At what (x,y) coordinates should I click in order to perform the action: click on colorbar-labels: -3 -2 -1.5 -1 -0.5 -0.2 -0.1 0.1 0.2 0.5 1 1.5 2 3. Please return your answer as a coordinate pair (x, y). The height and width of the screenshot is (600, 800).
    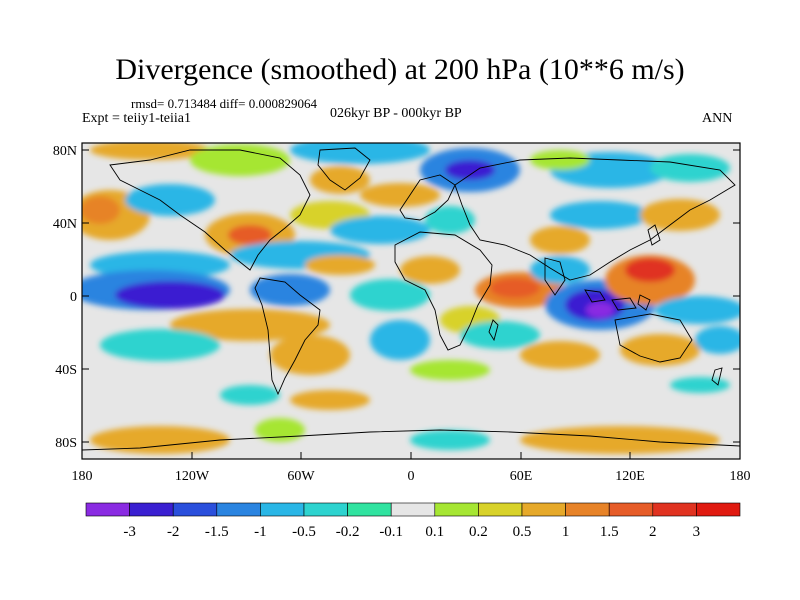
    Looking at the image, I should click on (411, 532).